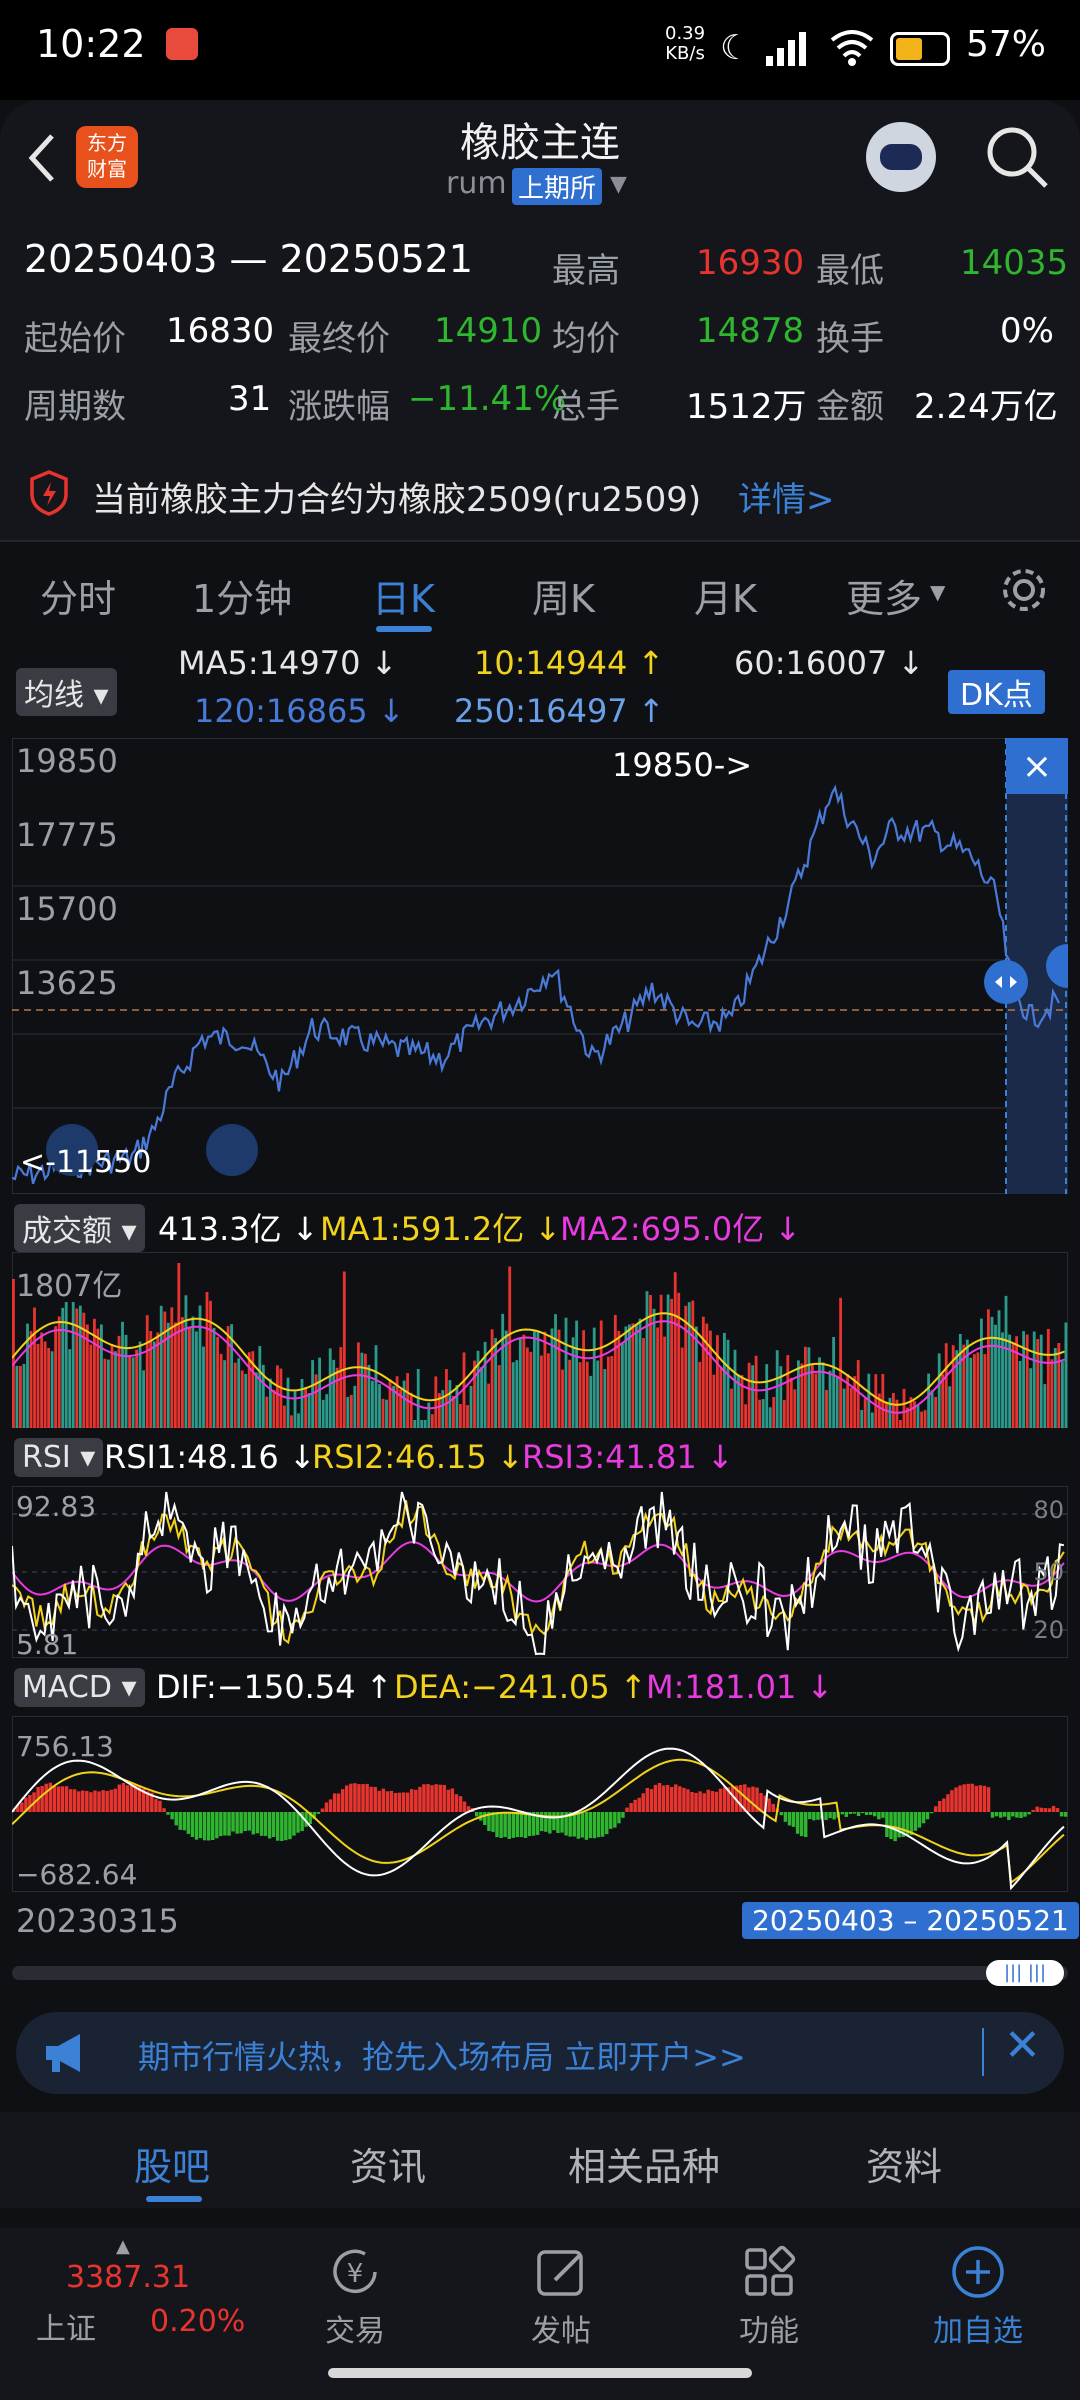  What do you see at coordinates (79, 1228) in the screenshot?
I see `volume-selector: 成交额 ▾` at bounding box center [79, 1228].